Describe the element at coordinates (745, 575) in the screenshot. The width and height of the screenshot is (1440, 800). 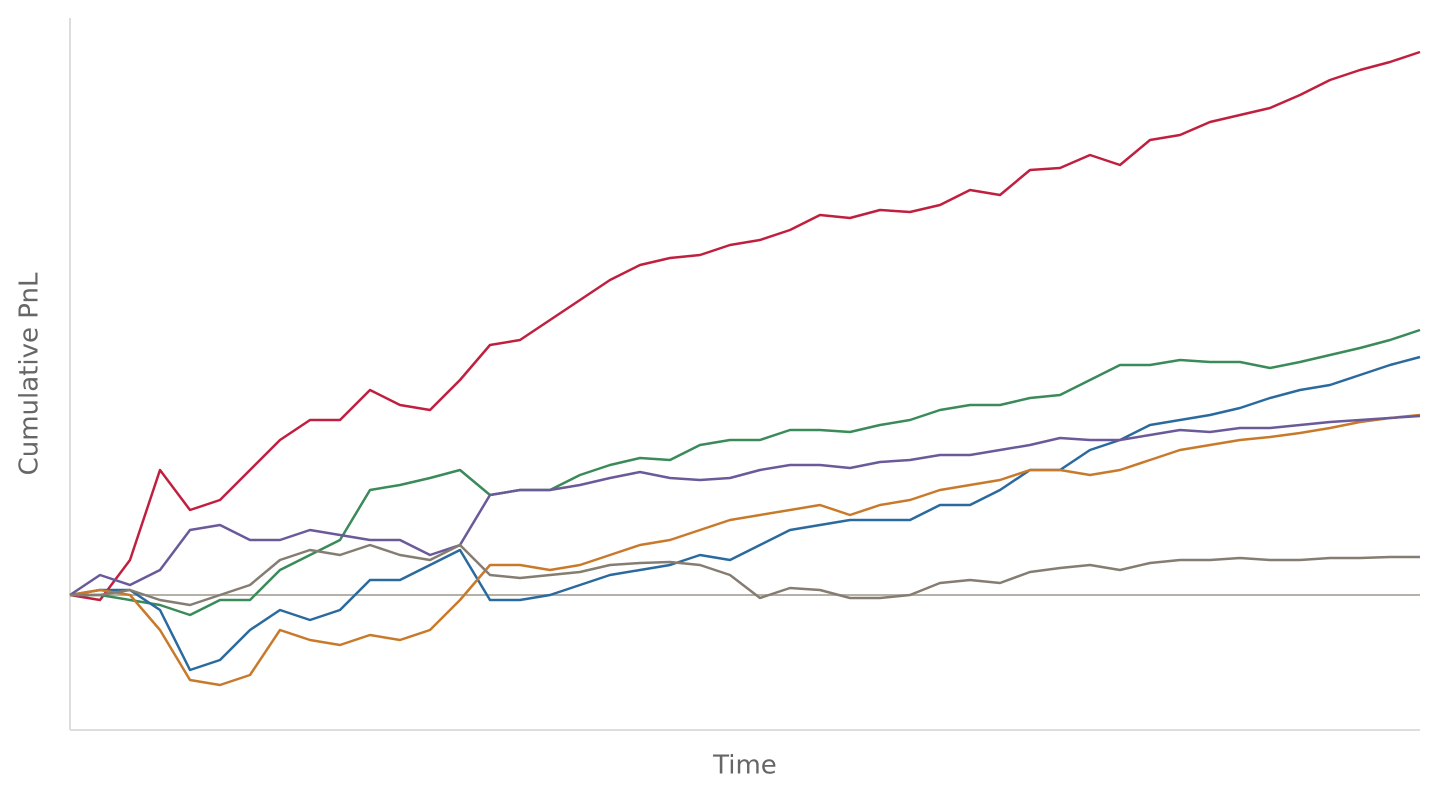
I see `series-line` at that location.